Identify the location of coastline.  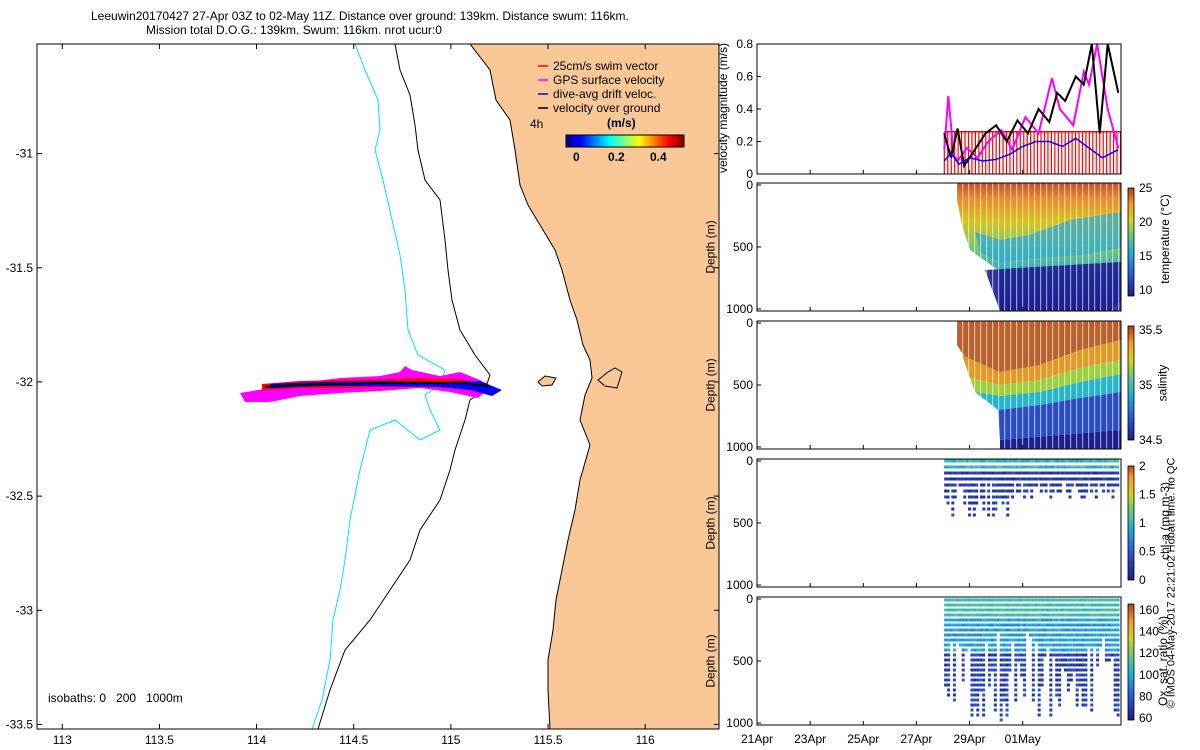
(531, 386).